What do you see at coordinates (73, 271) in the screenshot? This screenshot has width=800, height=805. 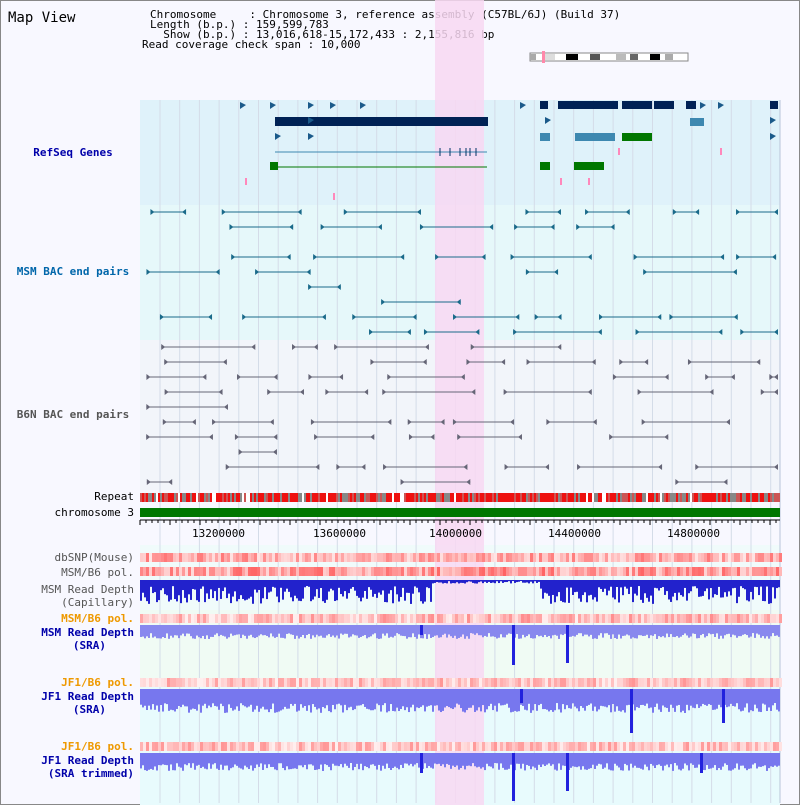 I see `track-label-msm-bac: MSM BAC end pairs` at bounding box center [73, 271].